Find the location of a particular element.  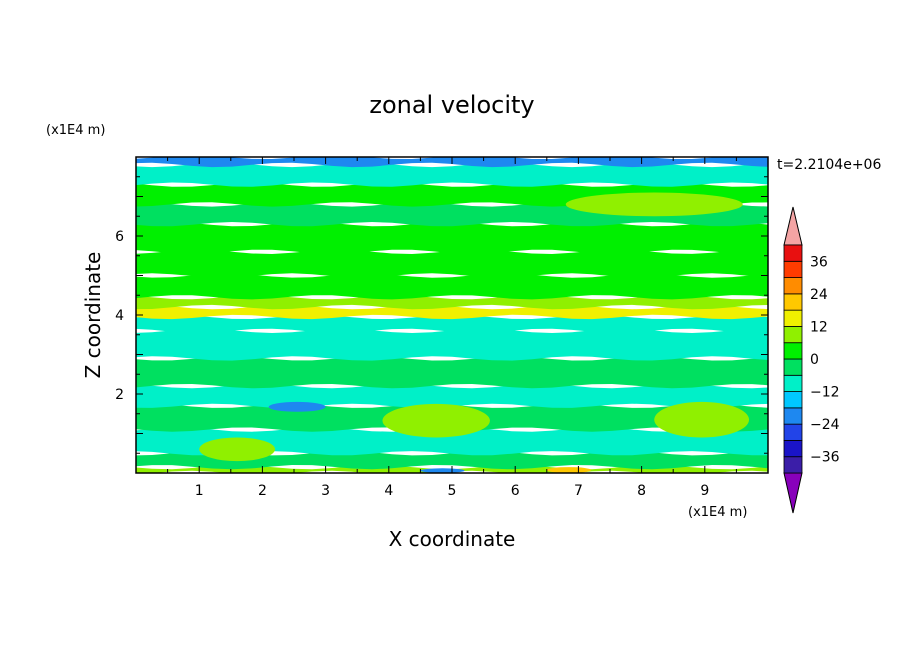

x-axis-label: X coordinate is located at coordinates (452, 539).